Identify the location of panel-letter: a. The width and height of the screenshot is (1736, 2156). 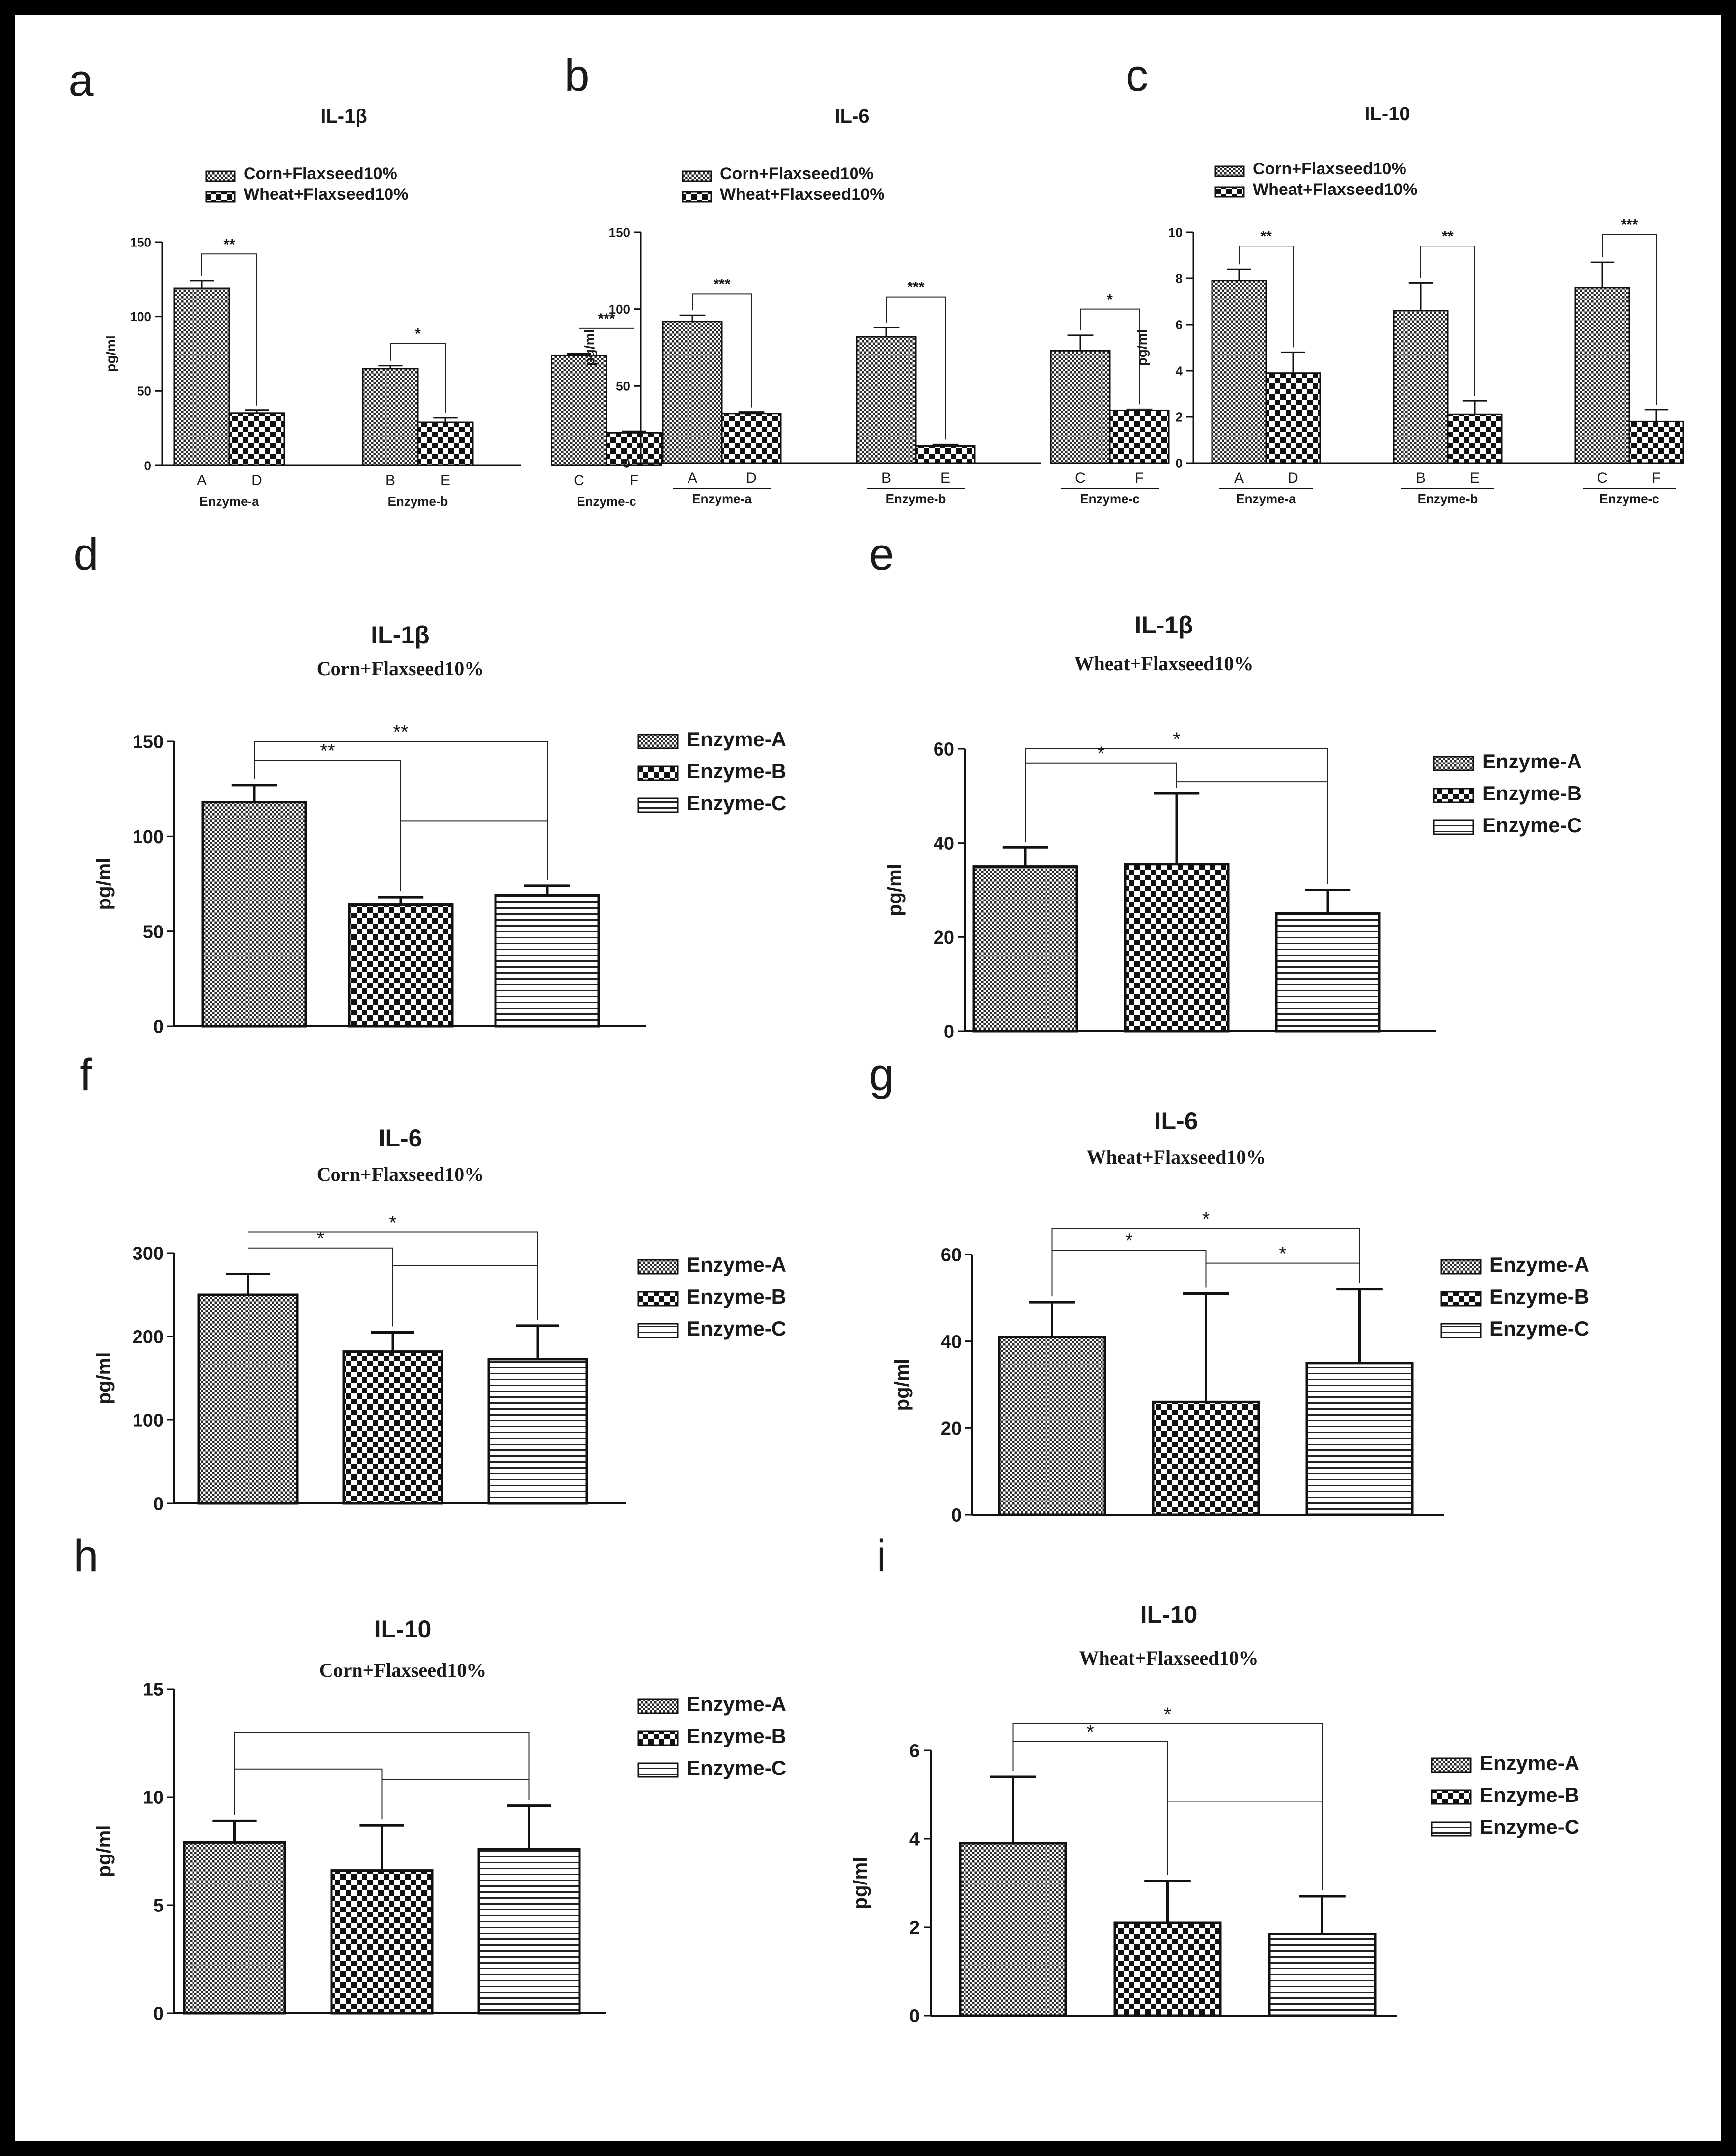
(81, 80).